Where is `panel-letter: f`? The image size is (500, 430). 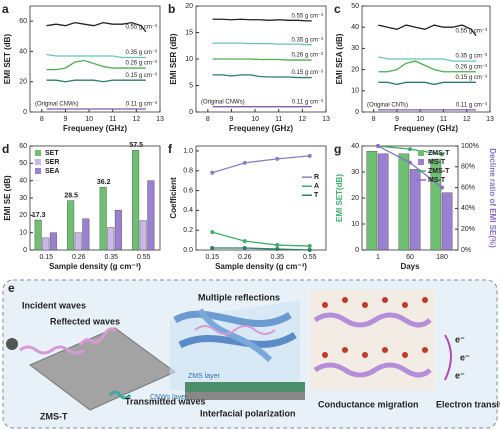
panel-letter: f is located at coordinates (170, 149).